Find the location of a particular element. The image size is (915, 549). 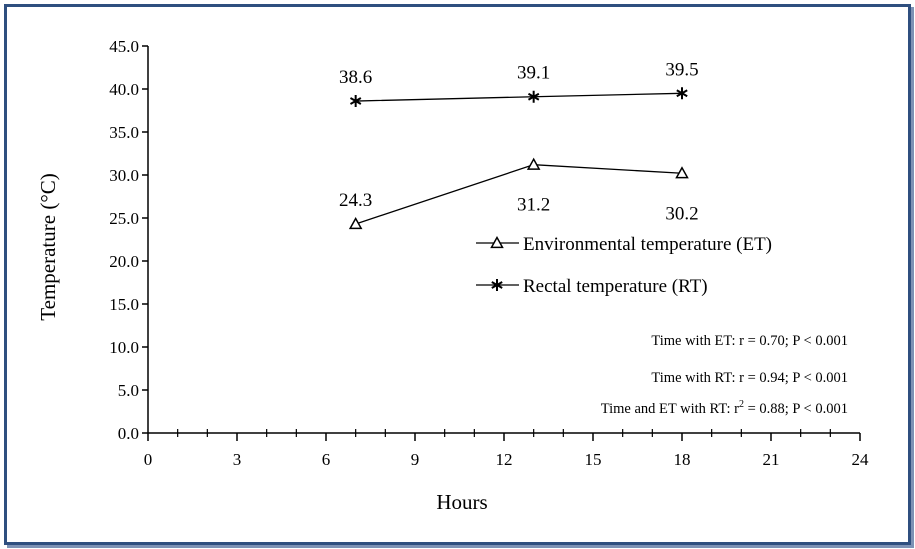

data-label-rt: 39.1 is located at coordinates (533, 73).